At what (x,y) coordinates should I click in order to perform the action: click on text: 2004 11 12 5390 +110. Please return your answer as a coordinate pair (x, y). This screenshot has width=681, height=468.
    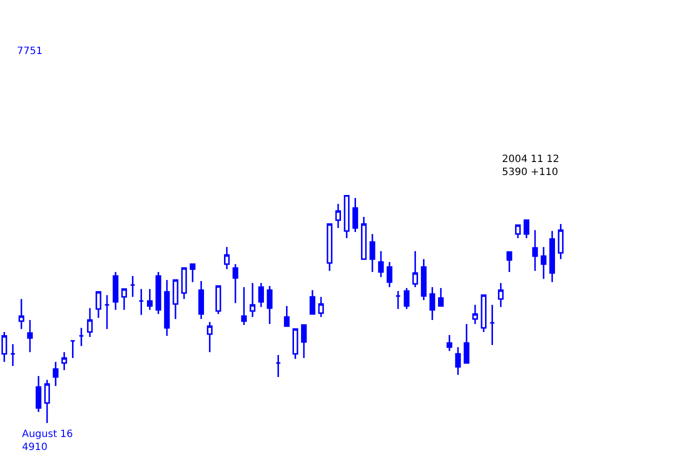
    Looking at the image, I should click on (531, 166).